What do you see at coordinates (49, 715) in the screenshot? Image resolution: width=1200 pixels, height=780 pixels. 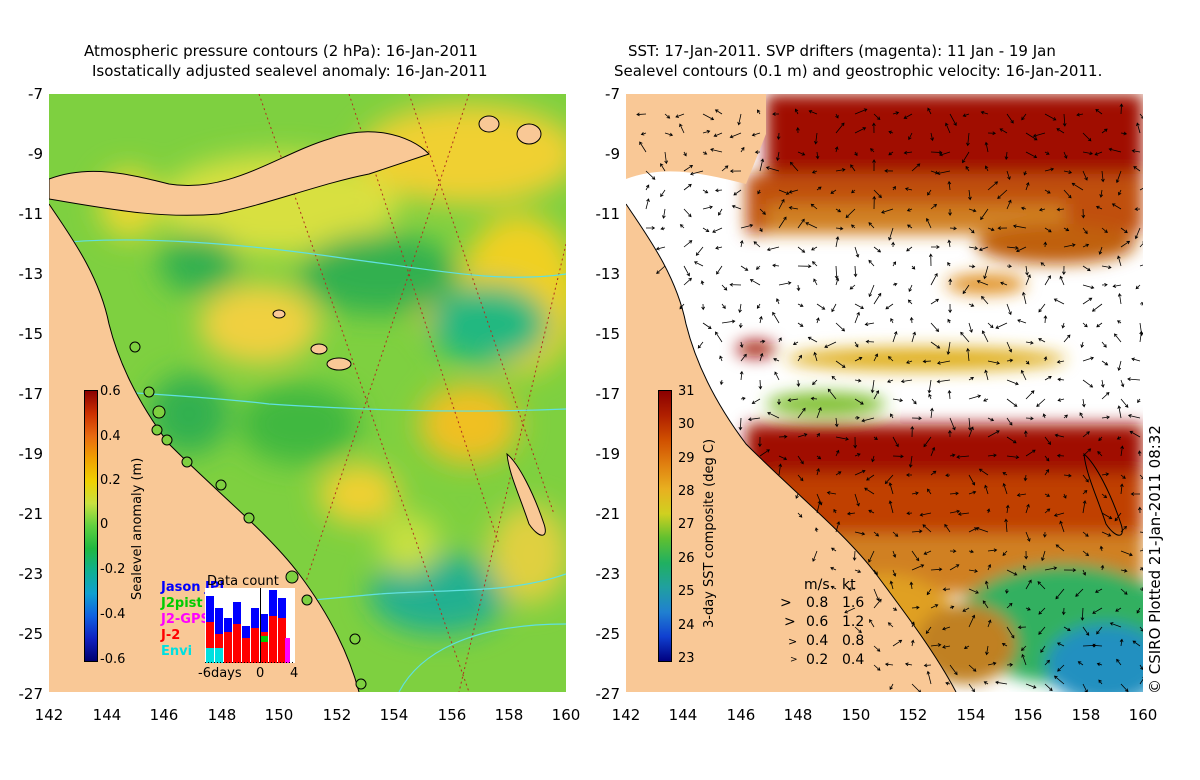 I see `x-tick-label: 142` at bounding box center [49, 715].